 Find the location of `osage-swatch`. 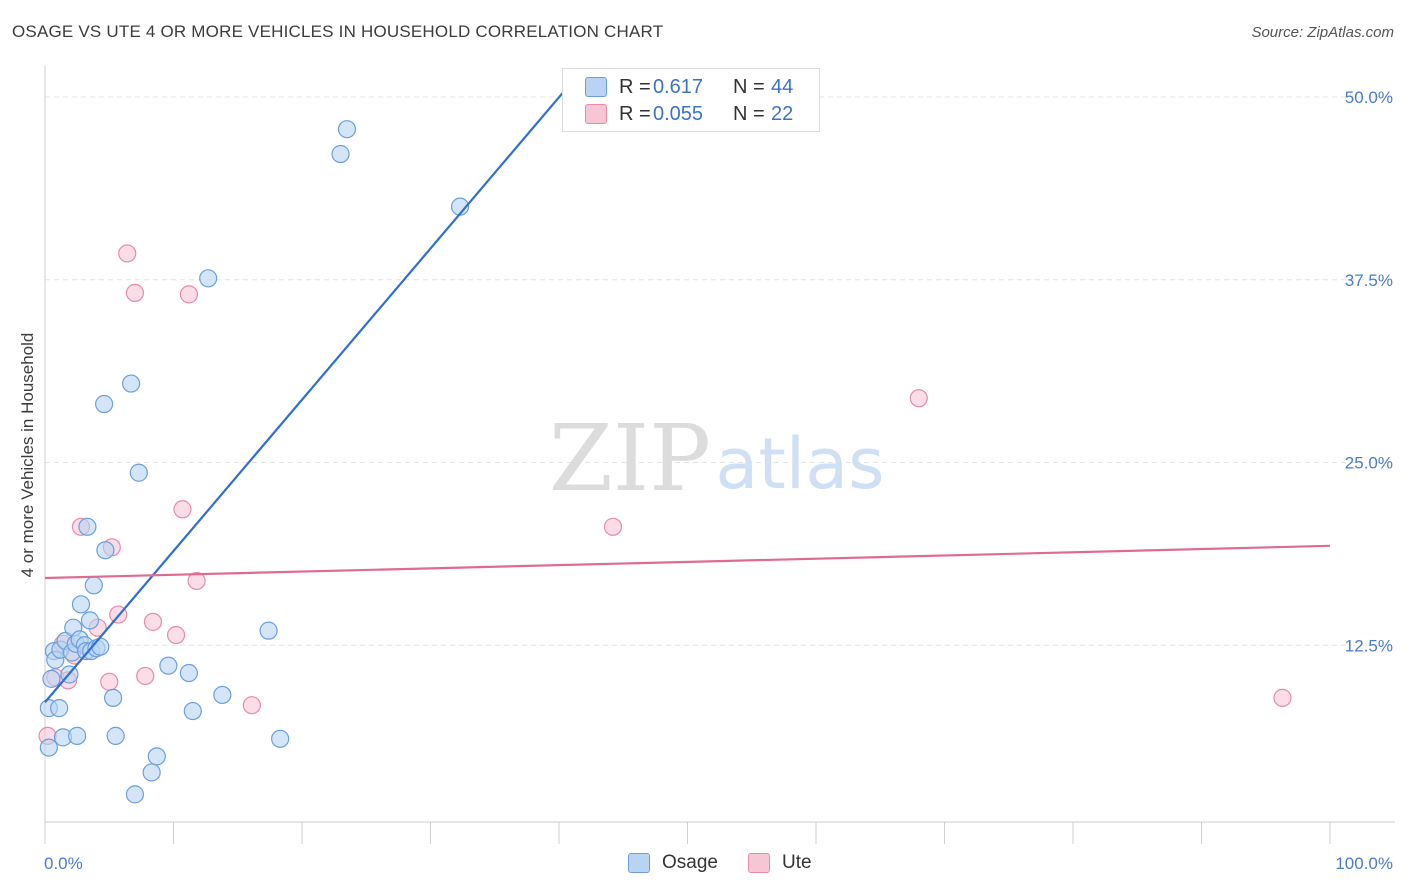

osage-swatch is located at coordinates (596, 87).